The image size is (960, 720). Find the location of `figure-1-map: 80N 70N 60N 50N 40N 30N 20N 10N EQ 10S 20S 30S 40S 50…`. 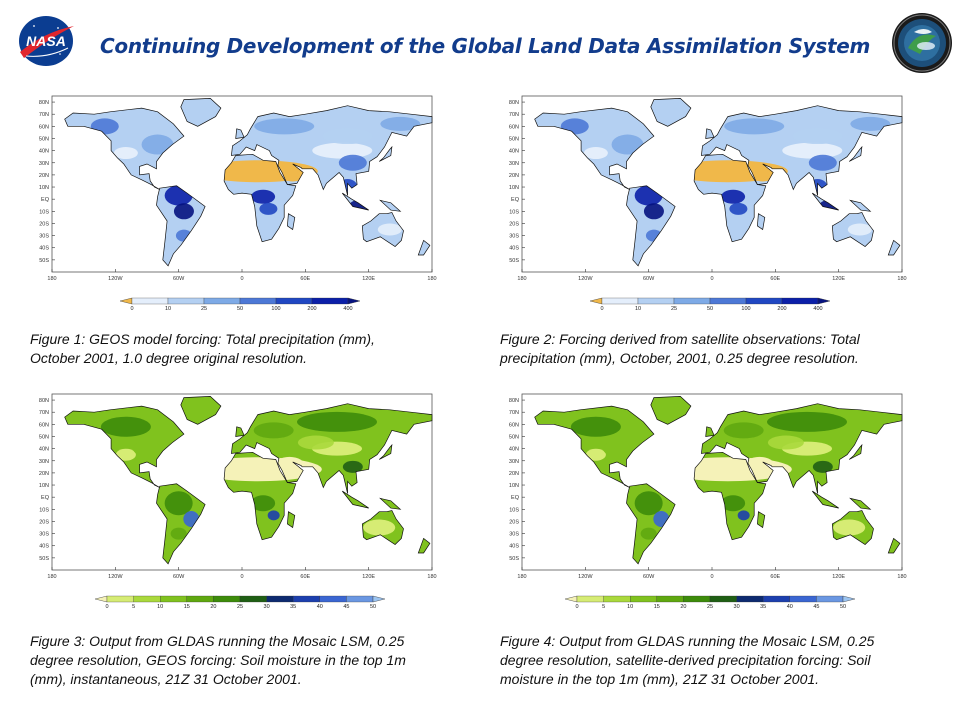

figure-1-map: 80N 70N 60N 50N 40N 30N 20N 10N EQ 10S 20S 30S 40S 50… is located at coordinates (238, 203).